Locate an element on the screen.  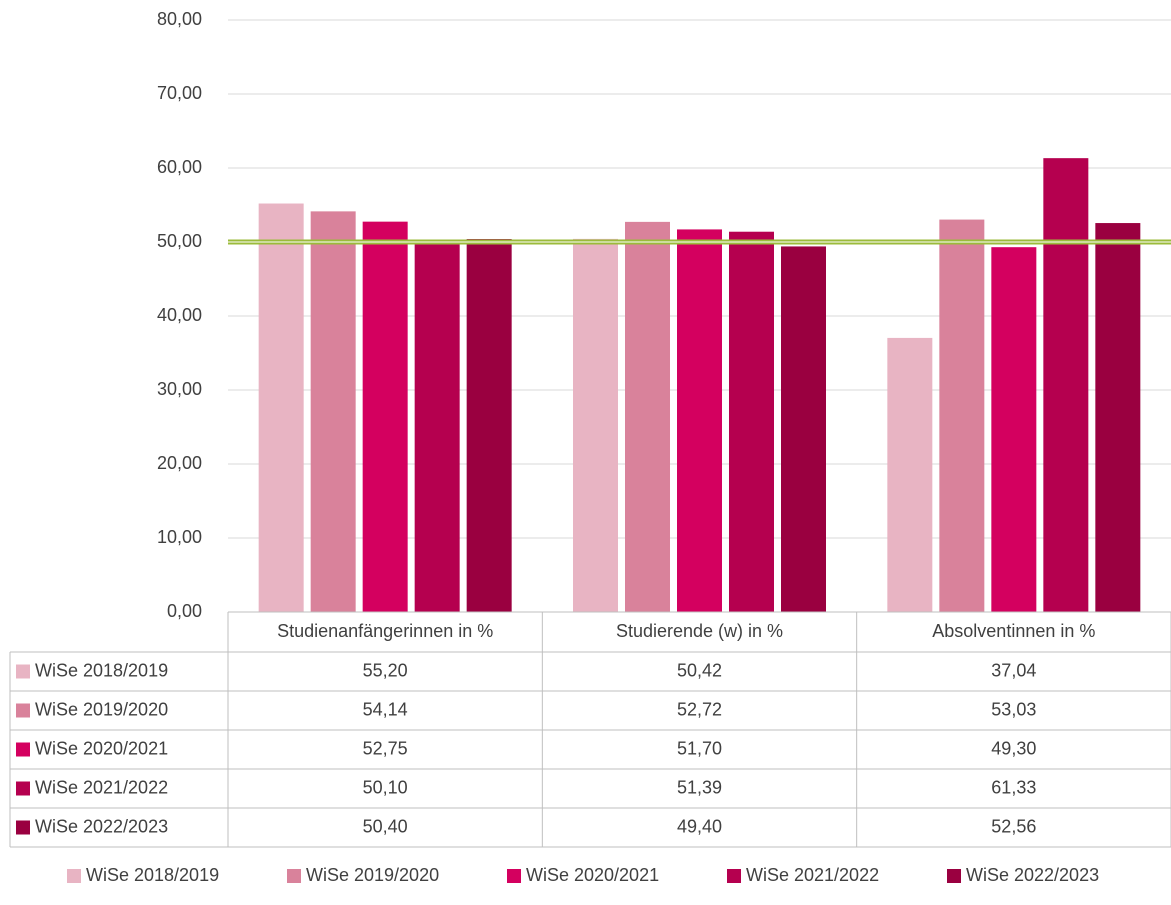
row-label: WiSe 2020/2021 is located at coordinates (101, 748).